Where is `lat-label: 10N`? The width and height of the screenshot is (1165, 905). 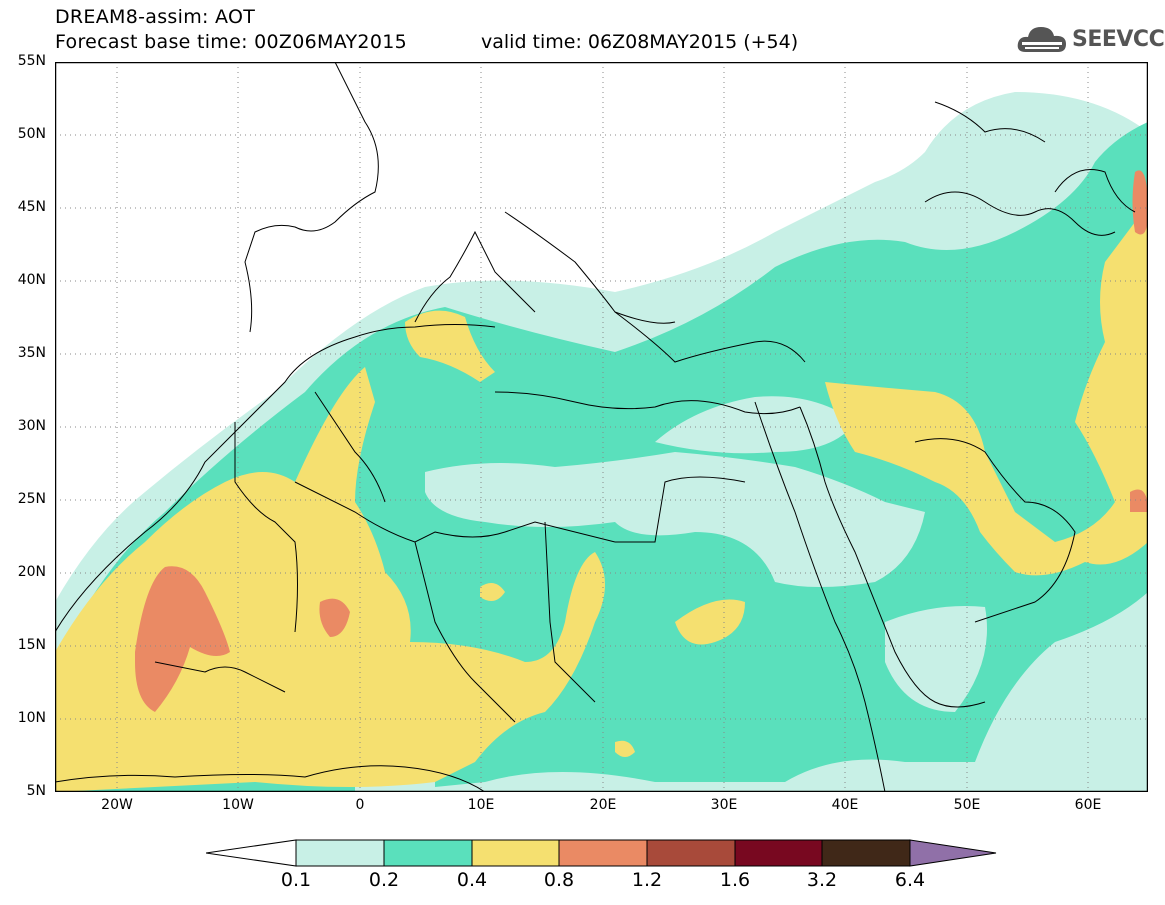 lat-label: 10N is located at coordinates (31, 718).